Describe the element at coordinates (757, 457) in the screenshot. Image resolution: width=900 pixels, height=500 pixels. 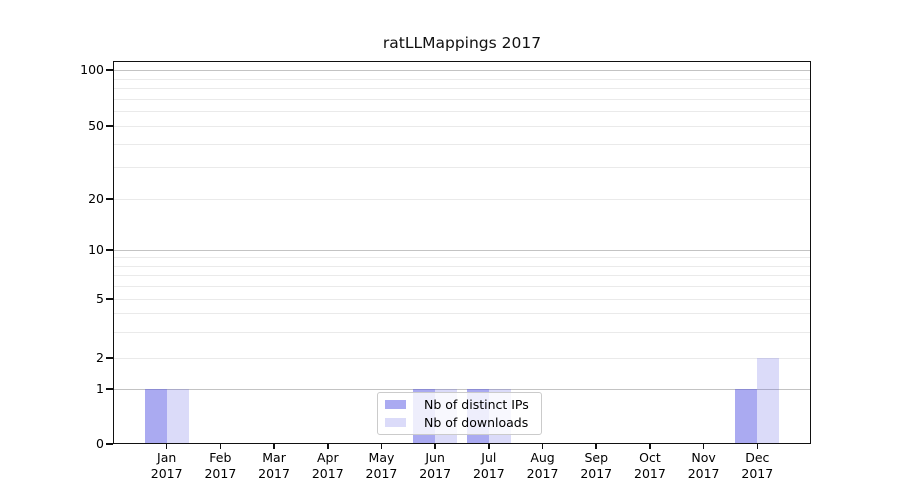
I see `x-tick-month: Dec` at that location.